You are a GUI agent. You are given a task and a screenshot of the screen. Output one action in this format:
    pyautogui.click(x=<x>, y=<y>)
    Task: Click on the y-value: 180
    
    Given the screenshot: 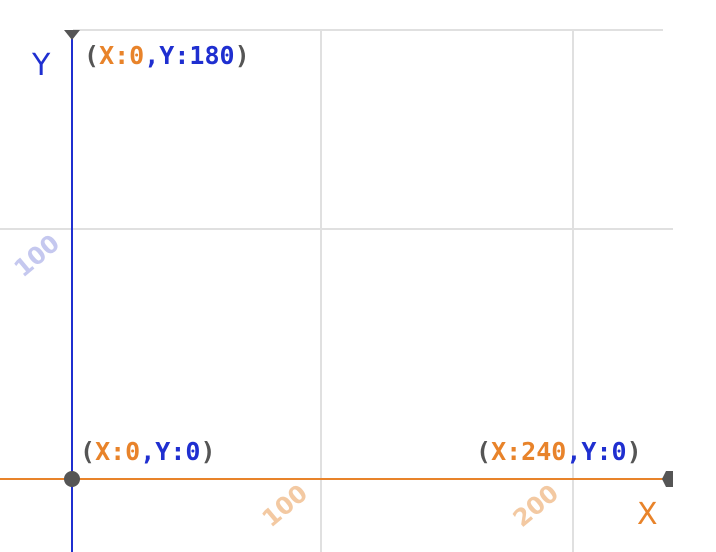 What is the action you would take?
    pyautogui.click(x=211, y=55)
    